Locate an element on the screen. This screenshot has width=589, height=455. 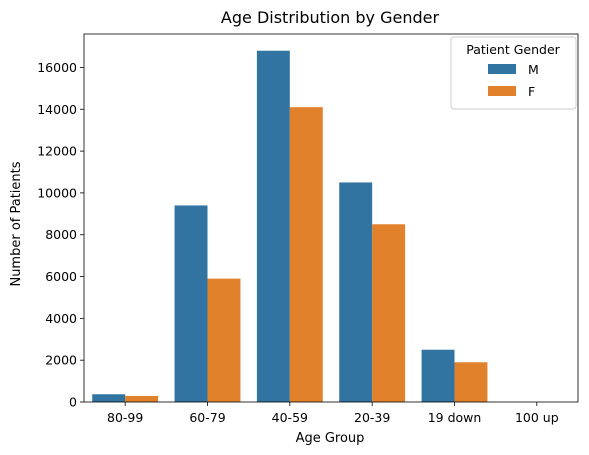
legend-swatch-f is located at coordinates (502, 91).